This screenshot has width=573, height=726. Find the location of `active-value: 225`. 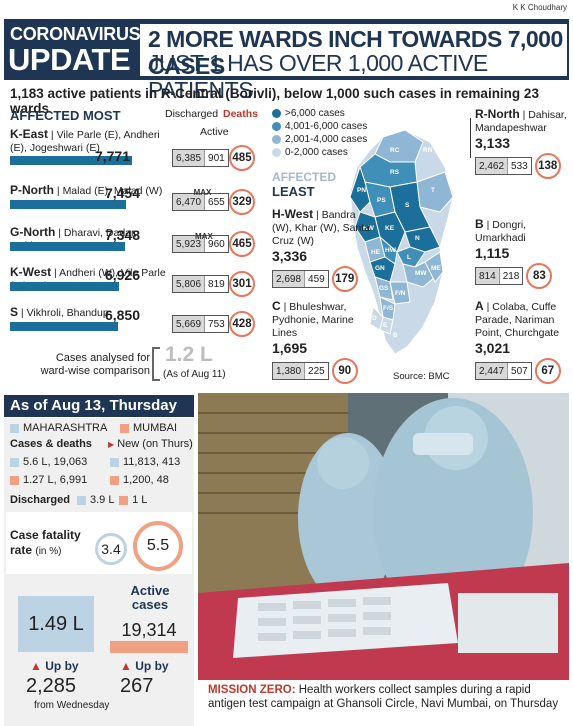

active-value: 225 is located at coordinates (316, 371).